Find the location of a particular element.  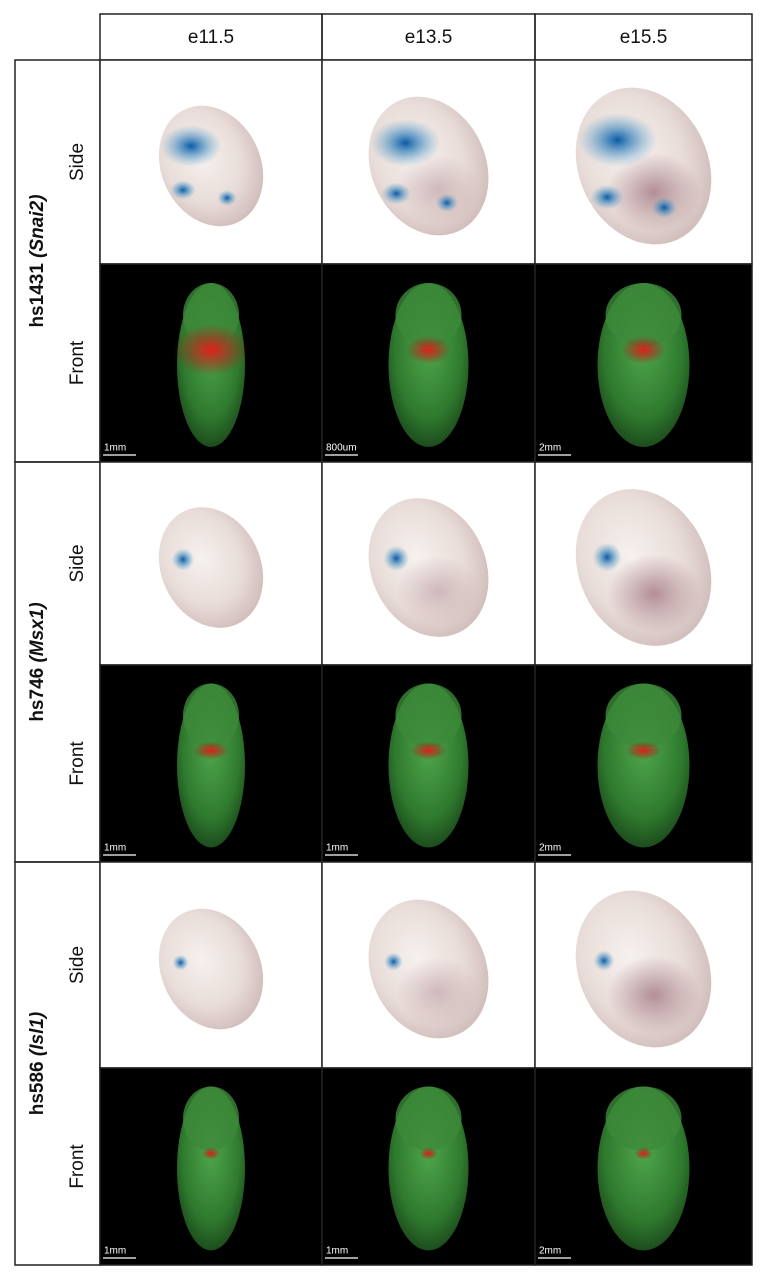

gene-name: (Msx1) is located at coordinates (37, 632).